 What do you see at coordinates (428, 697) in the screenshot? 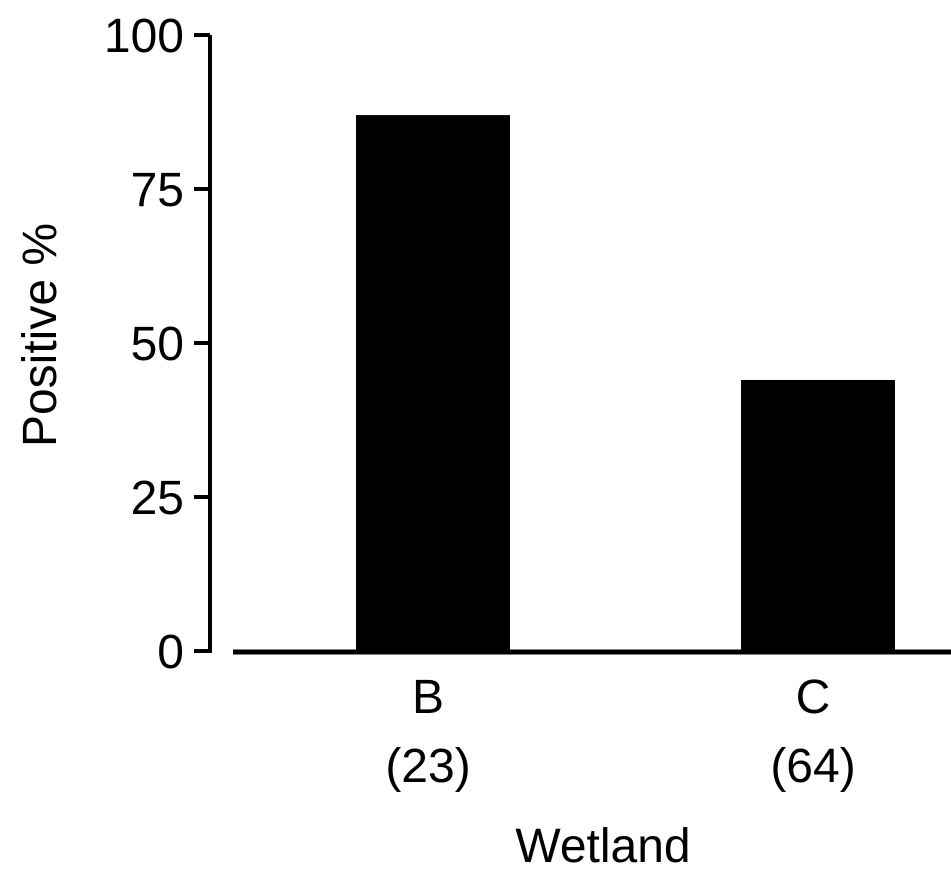
I see `x-tick-label: B` at bounding box center [428, 697].